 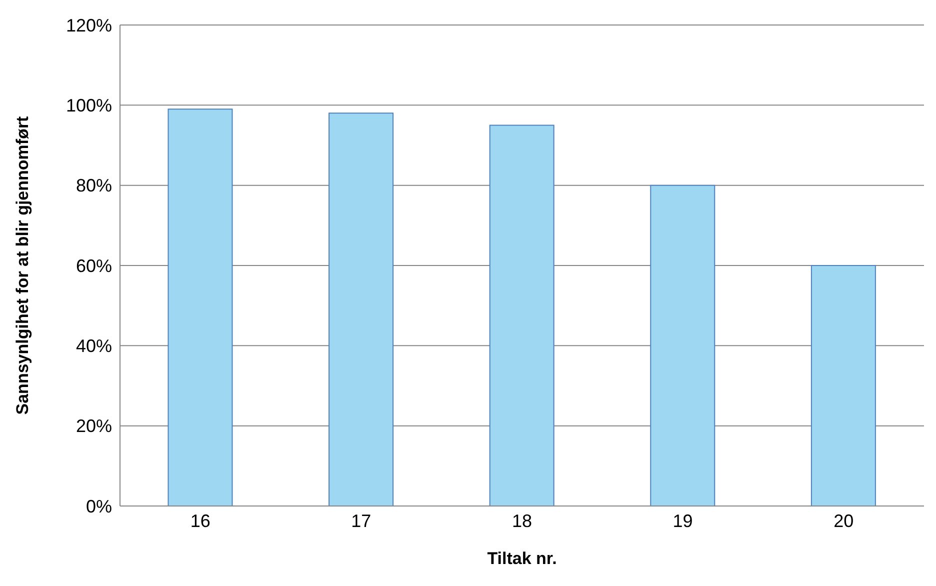 What do you see at coordinates (522, 558) in the screenshot?
I see `x-axis-title: Tiltak nr.` at bounding box center [522, 558].